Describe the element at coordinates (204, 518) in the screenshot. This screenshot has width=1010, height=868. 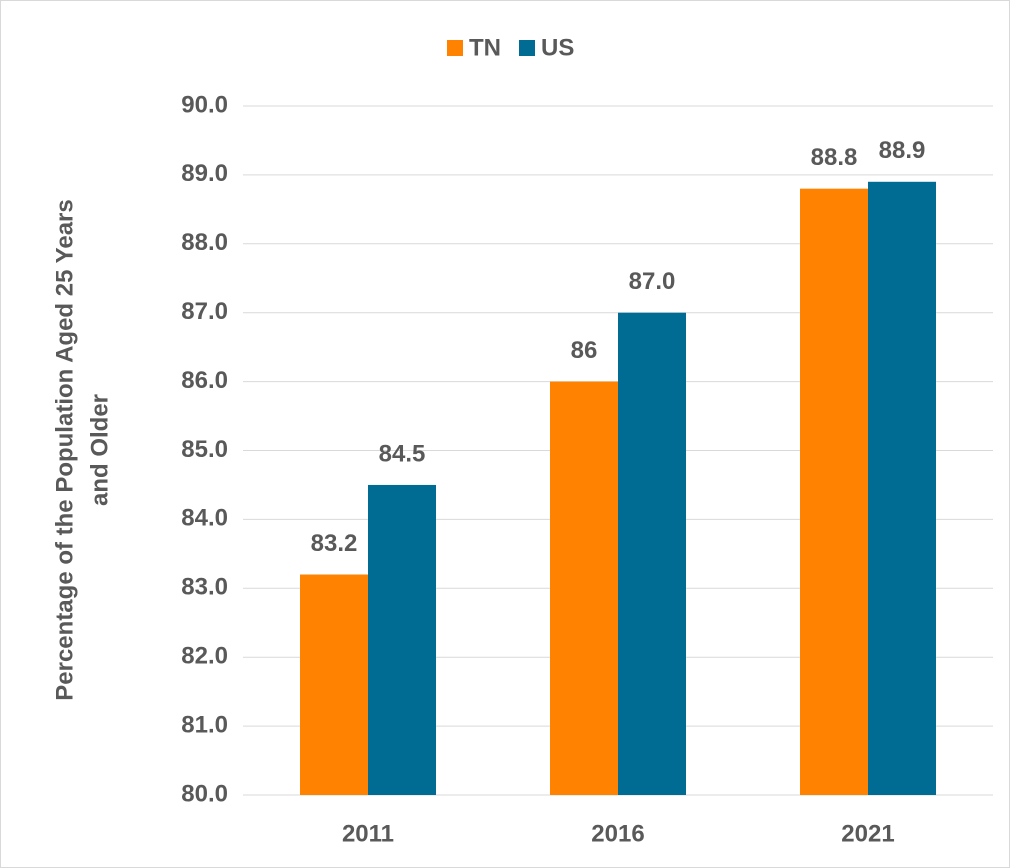
I see `y-tick-label: 84.0` at that location.